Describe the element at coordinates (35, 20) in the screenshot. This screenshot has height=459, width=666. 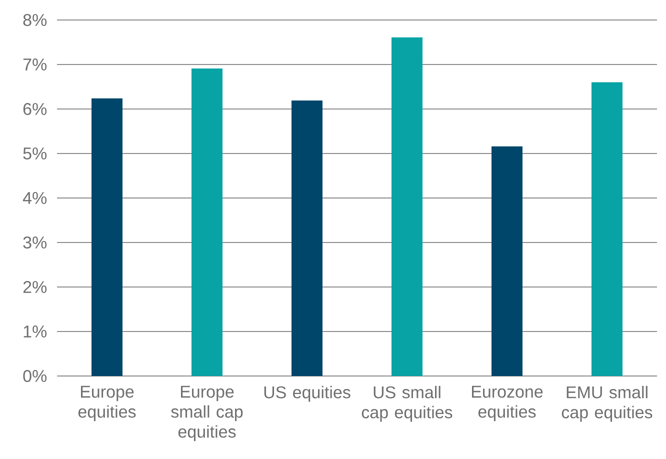
I see `y-tick-label: 8%` at that location.